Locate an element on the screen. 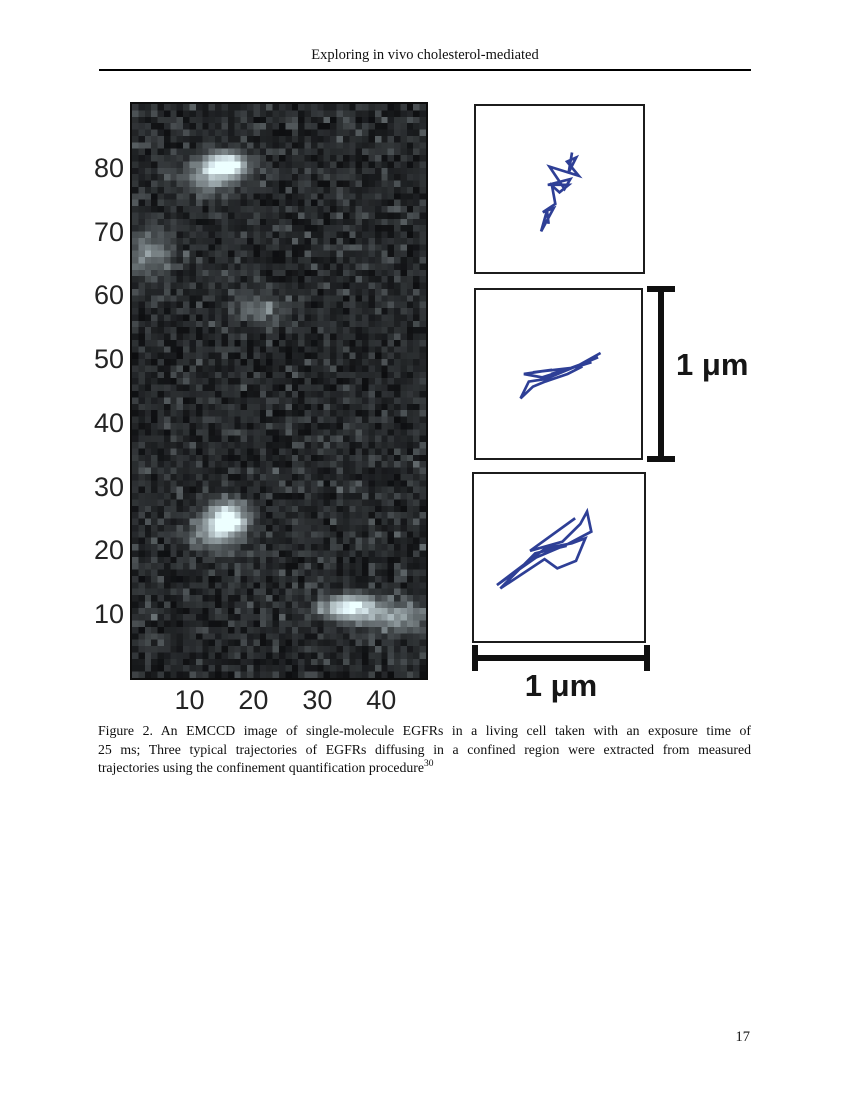  x-tick-label: 40 is located at coordinates (381, 700).